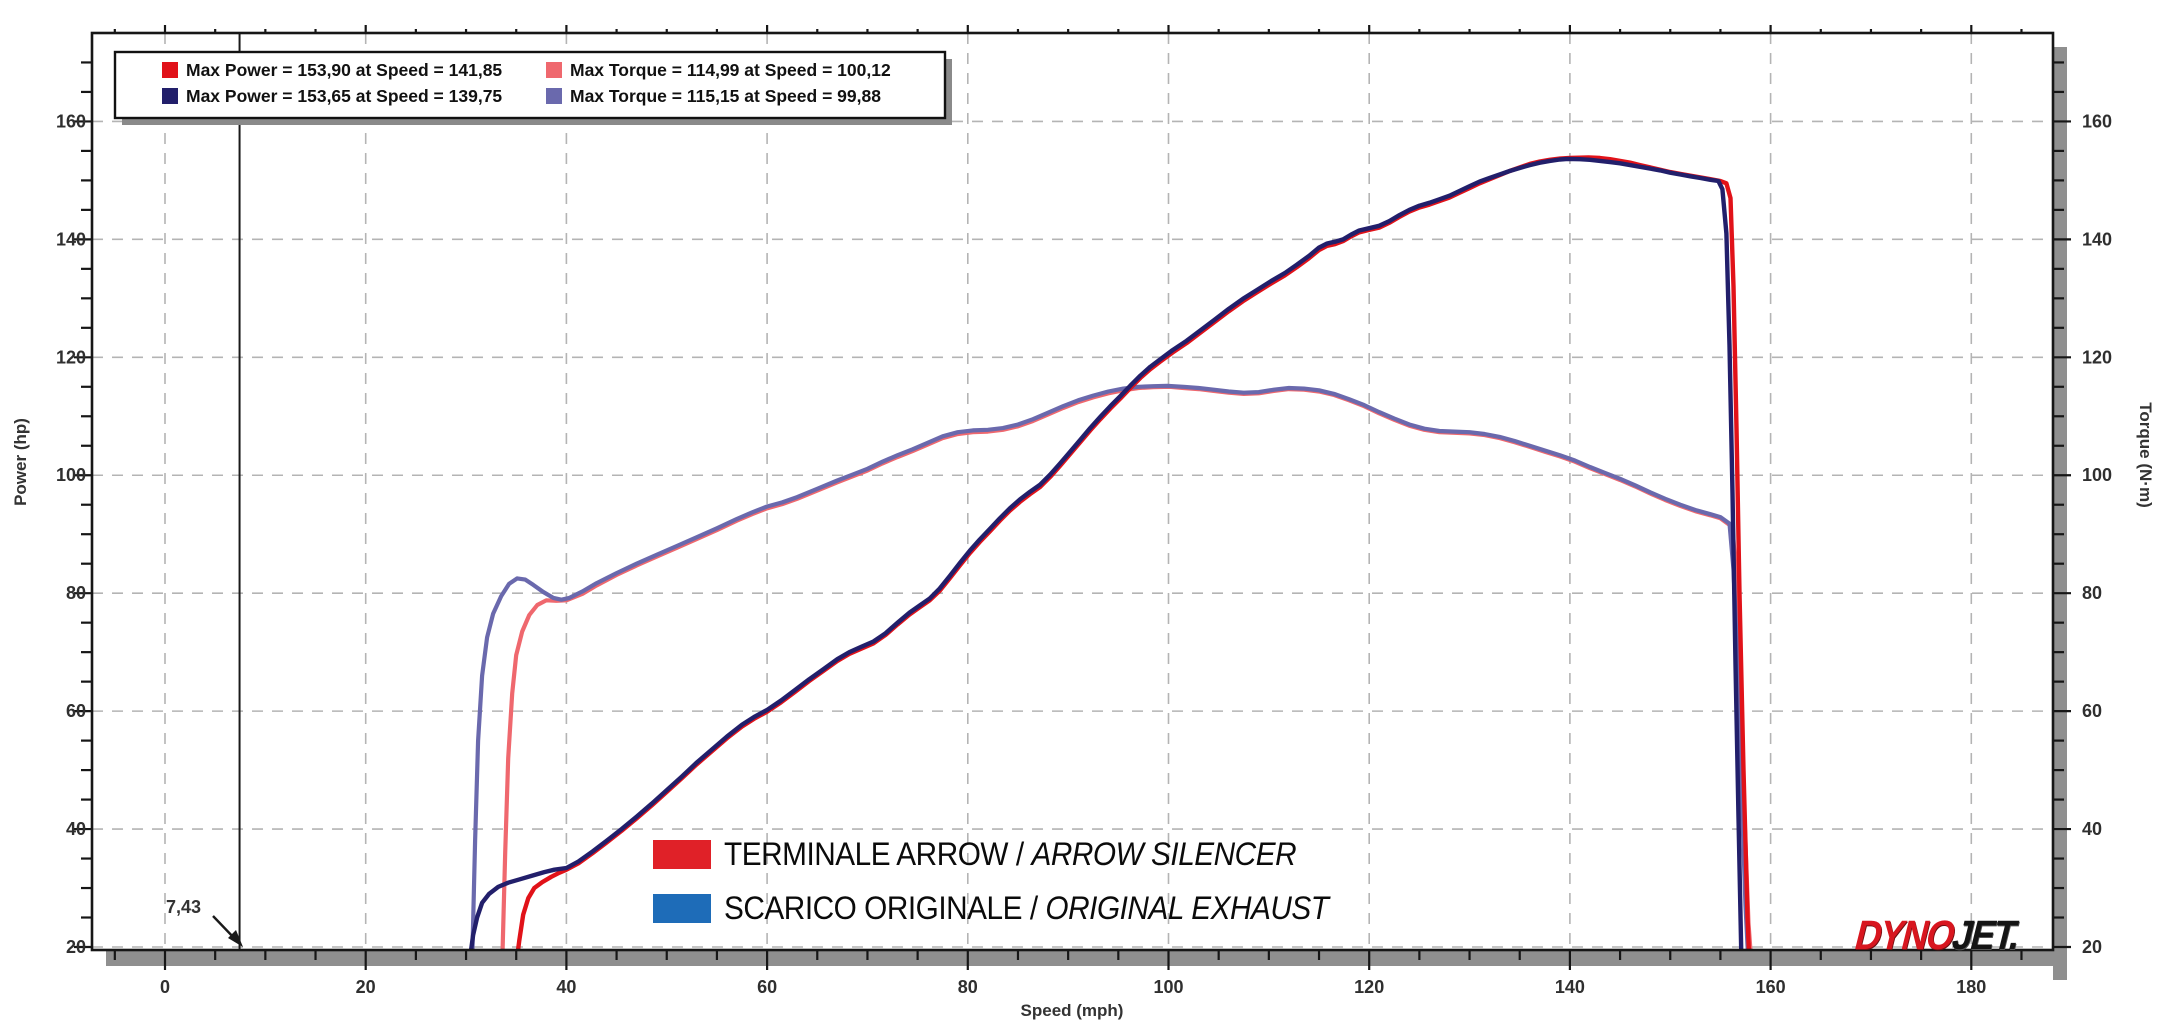 Image resolution: width=2167 pixels, height=1033 pixels. Describe the element at coordinates (1010, 854) in the screenshot. I see `legend-entry-label: TERMINALE ARROW / ARROW SILENCER` at that location.